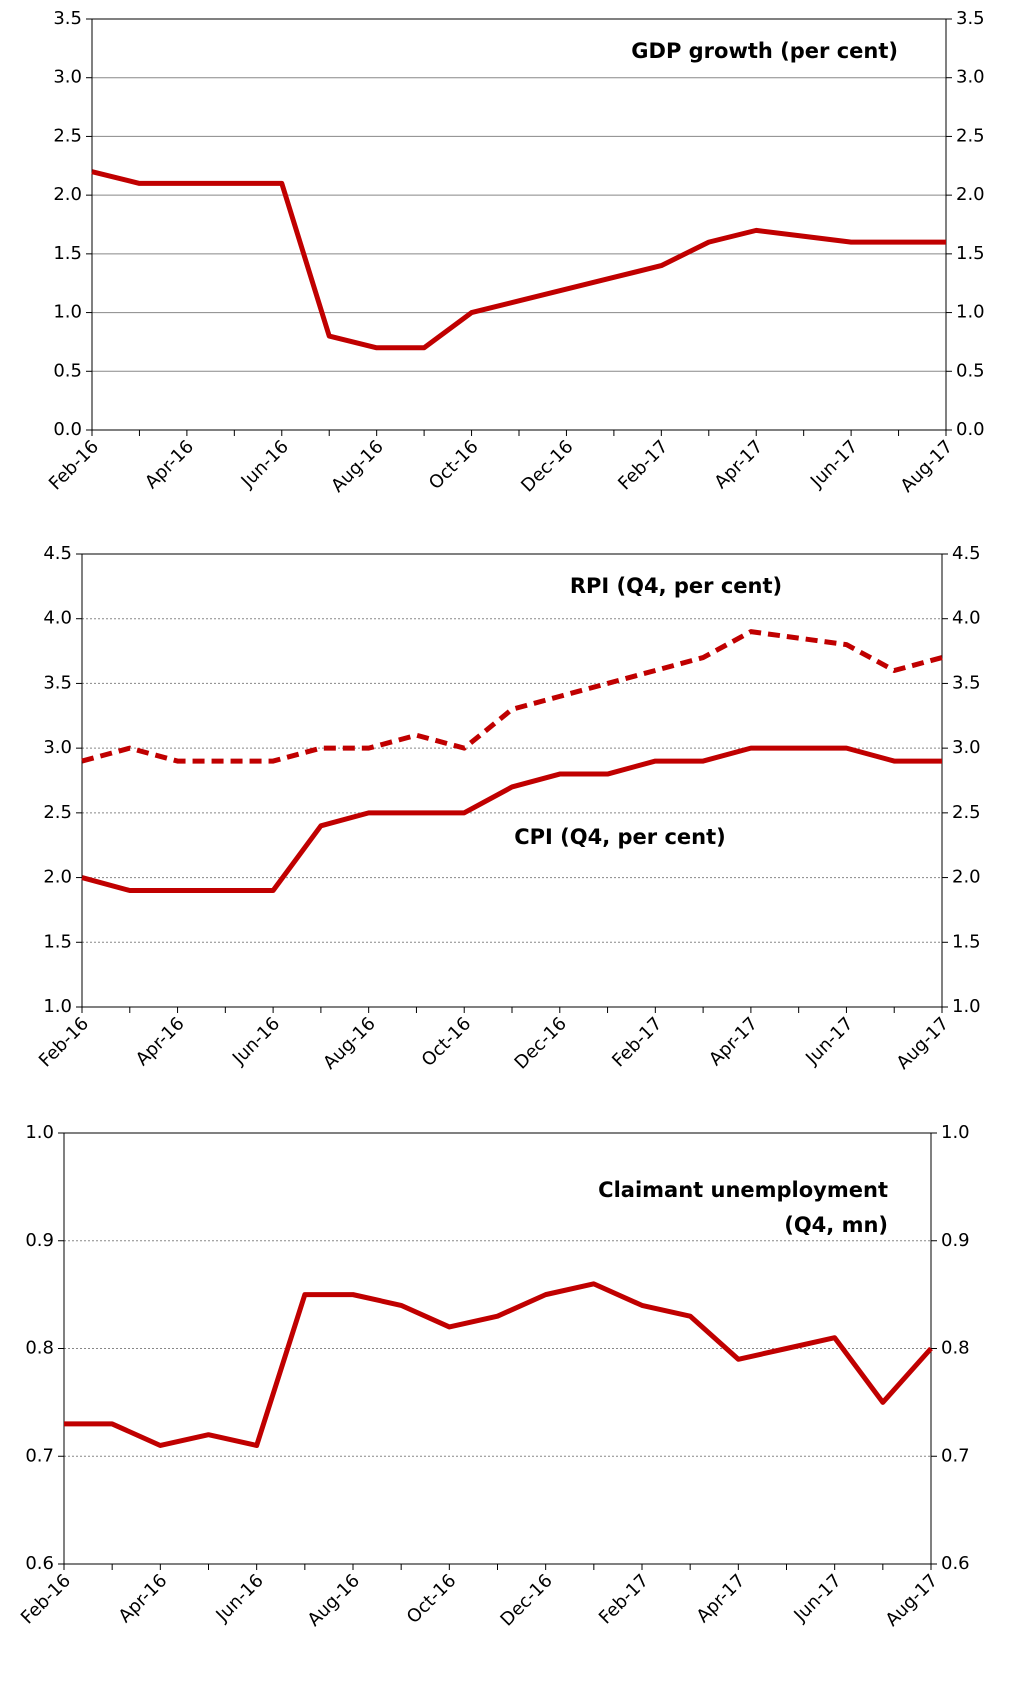 This screenshot has width=1009, height=1686. I want to click on y2-tick-label: 0.6, so click(955, 1563).